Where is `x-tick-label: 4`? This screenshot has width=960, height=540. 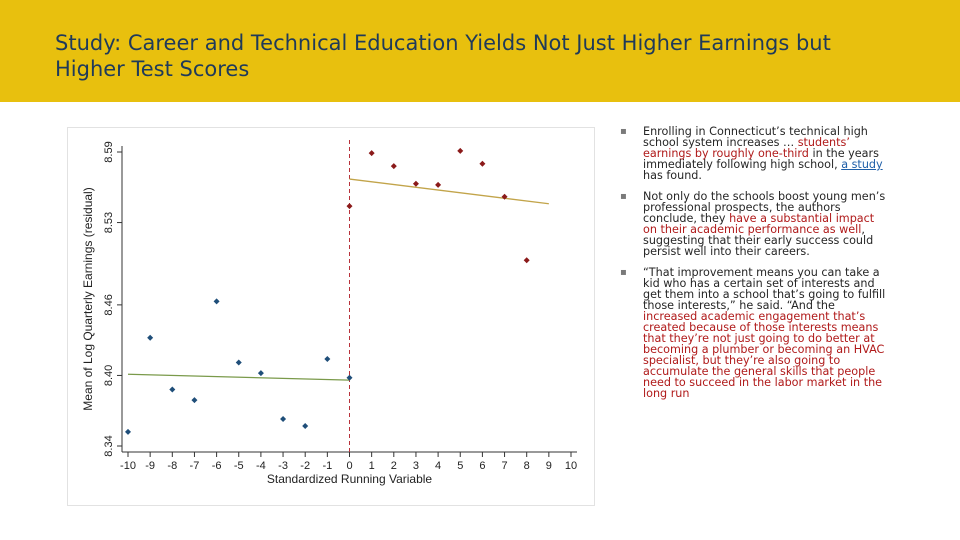 x-tick-label: 4 is located at coordinates (438, 466).